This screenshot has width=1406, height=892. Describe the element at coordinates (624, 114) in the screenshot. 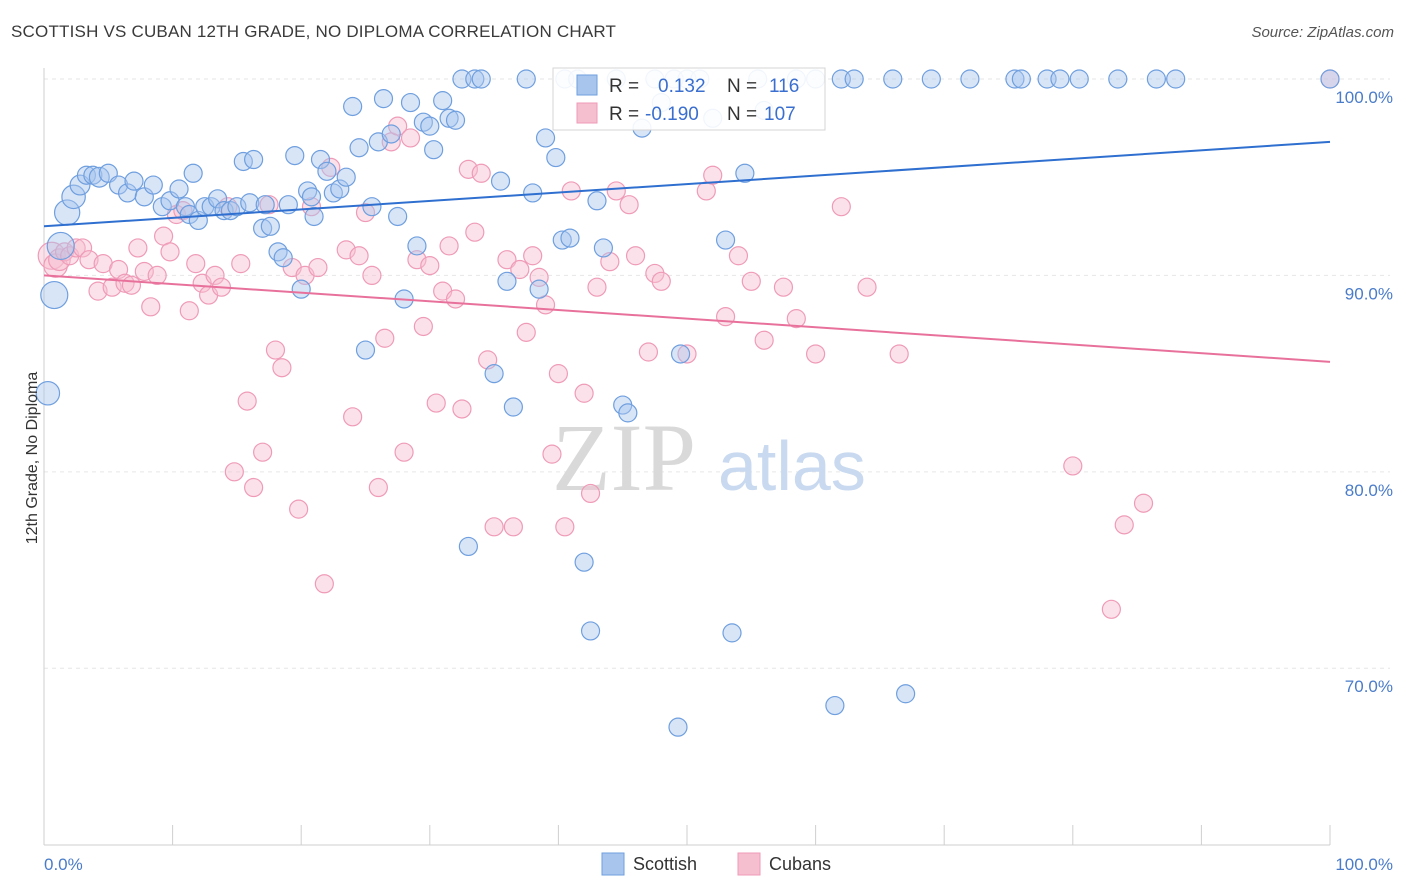

I see `cubans-r-label: R =` at that location.